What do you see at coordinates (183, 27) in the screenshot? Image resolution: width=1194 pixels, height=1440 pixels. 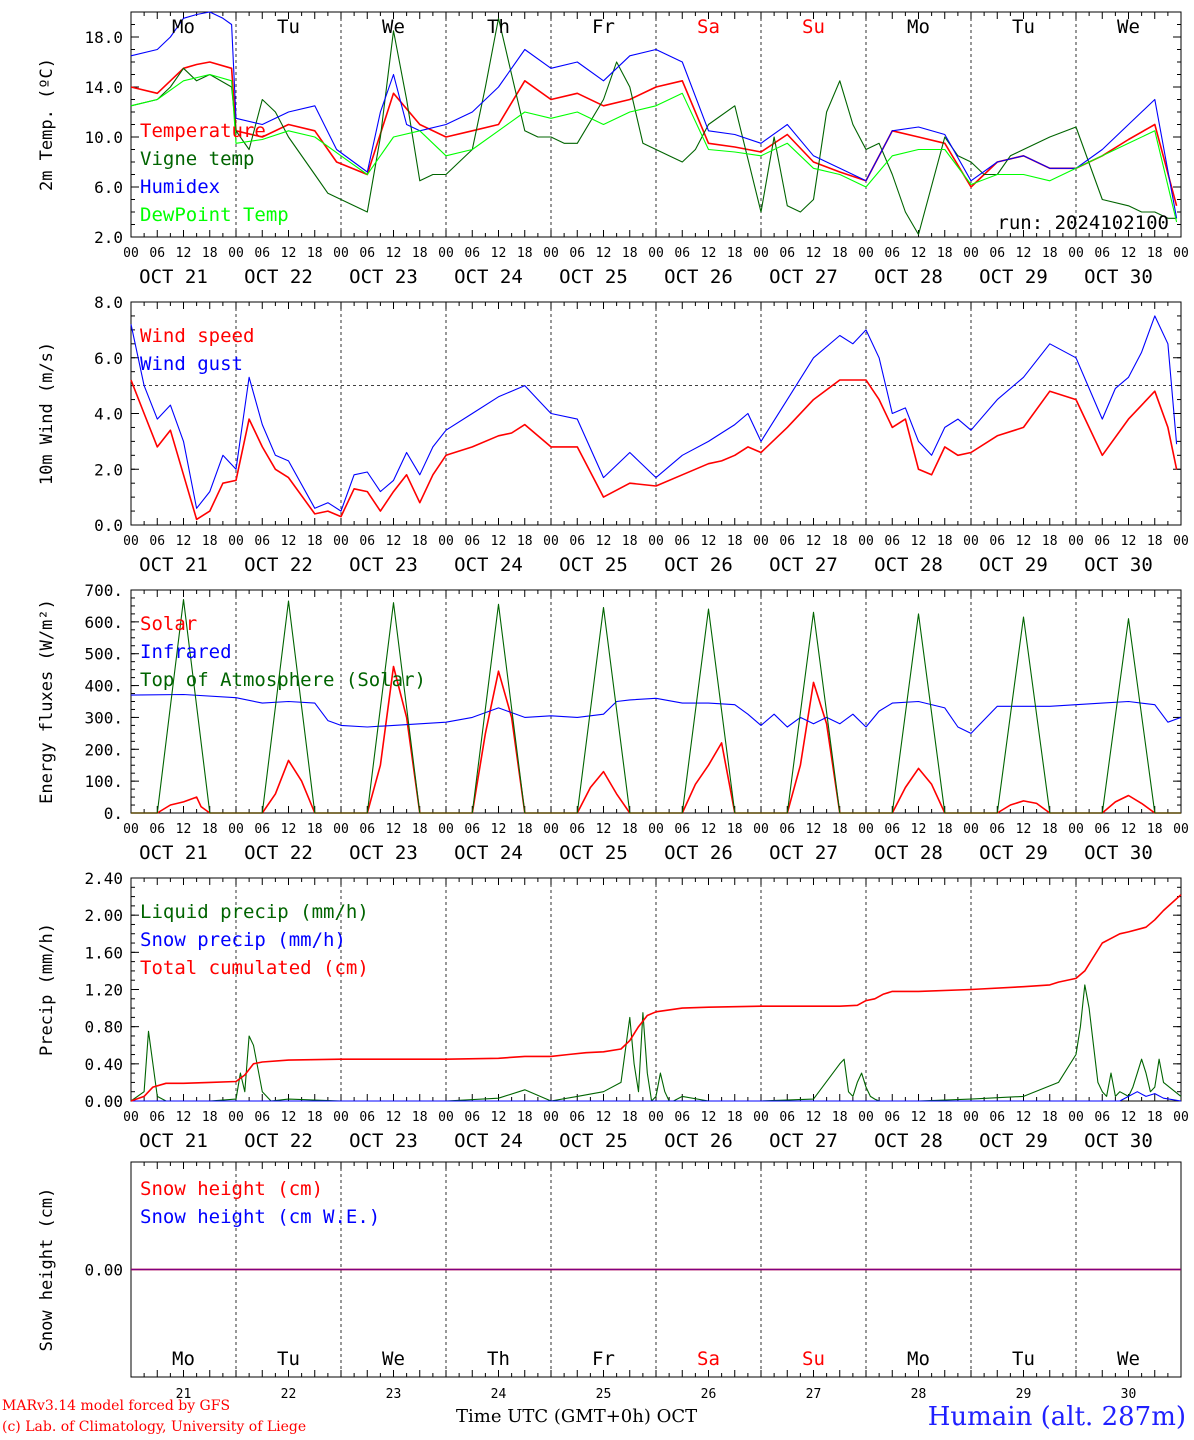 I see `weekday-label: Mo` at bounding box center [183, 27].